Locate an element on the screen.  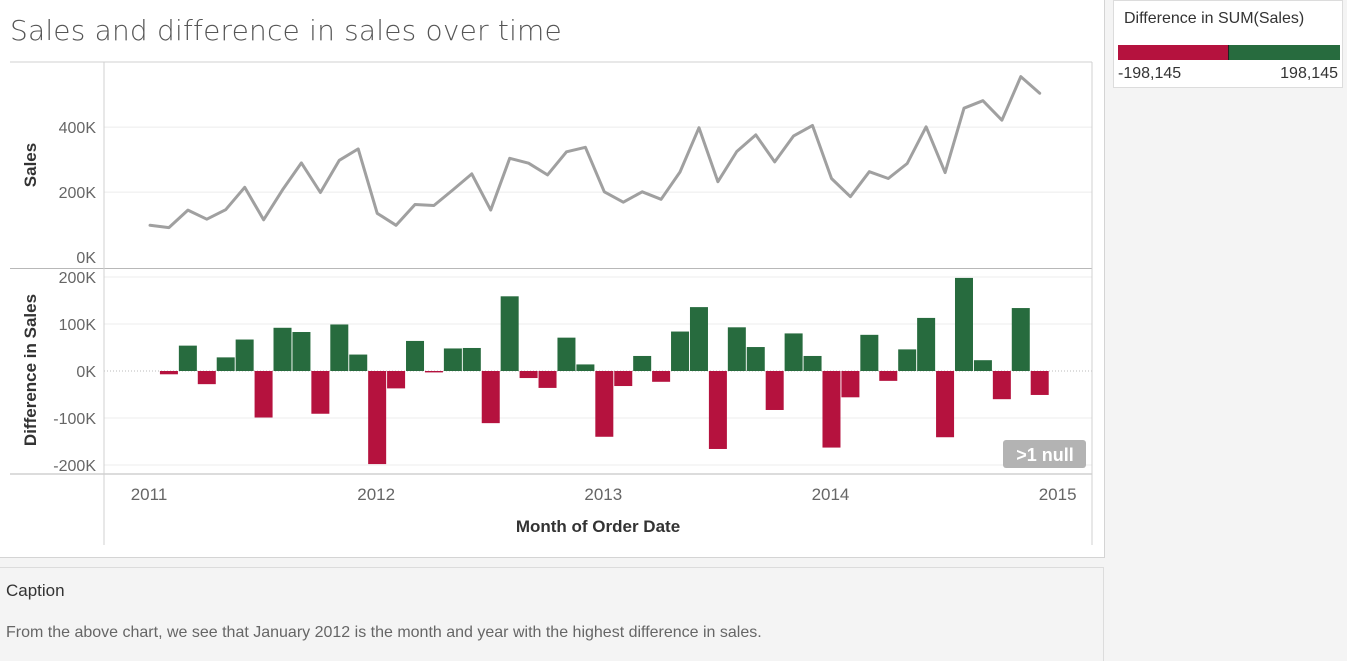
caption-title: Caption is located at coordinates (35, 590).